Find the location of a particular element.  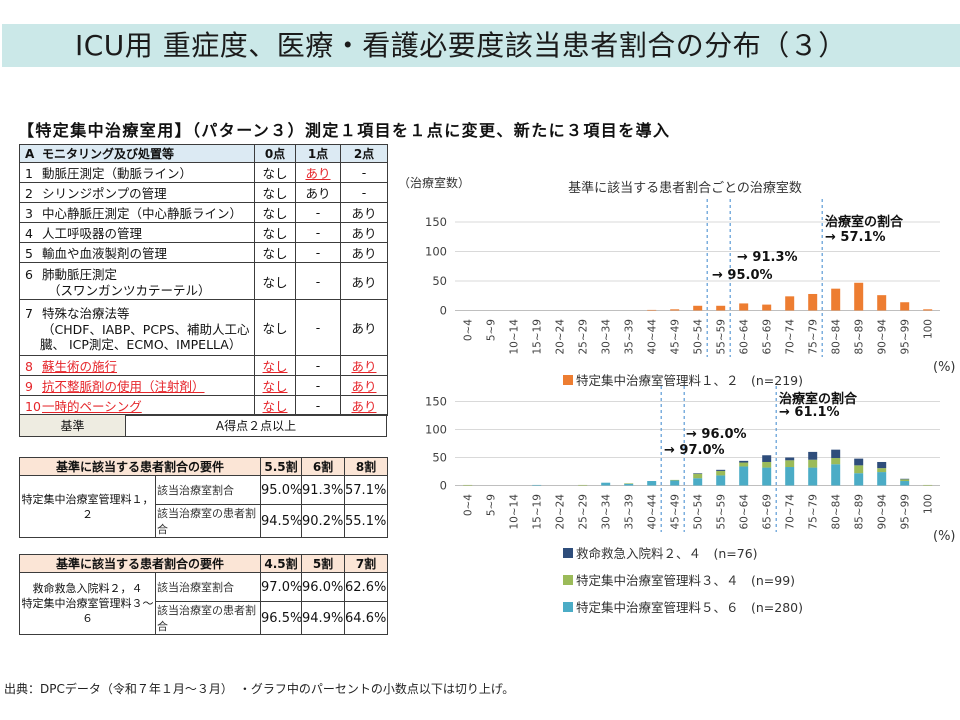

table-row-new-item: 9 抗不整脈剤の使用（注射剤） なし - あり is located at coordinates (203, 385).